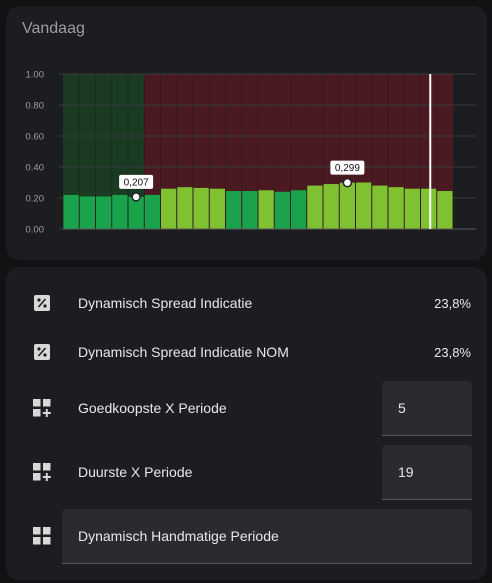 Image resolution: width=492 pixels, height=583 pixels. I want to click on entity-label: Dynamisch Handmatige Periode, so click(178, 535).